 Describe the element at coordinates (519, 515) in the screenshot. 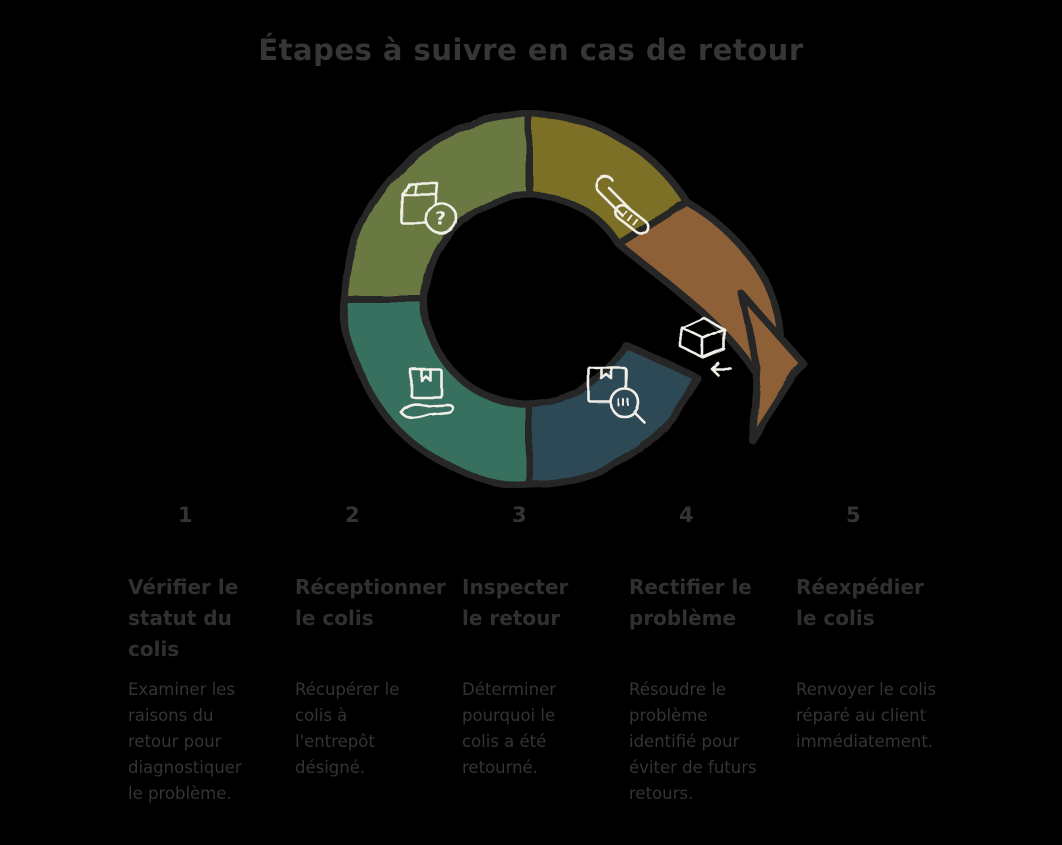

I see `step-number: 3` at that location.